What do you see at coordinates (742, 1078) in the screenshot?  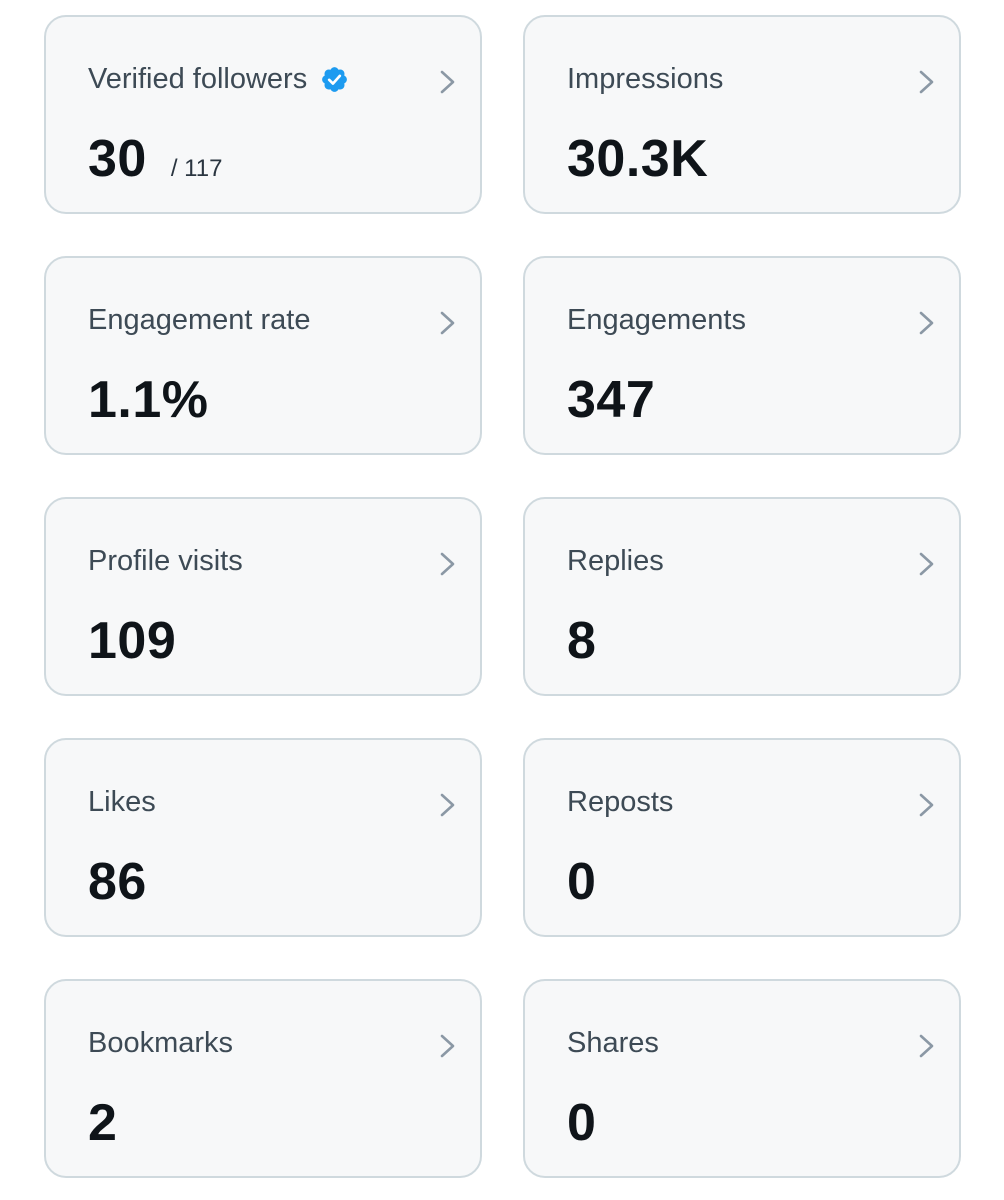 I see `metric-card-shares: Shares 0` at bounding box center [742, 1078].